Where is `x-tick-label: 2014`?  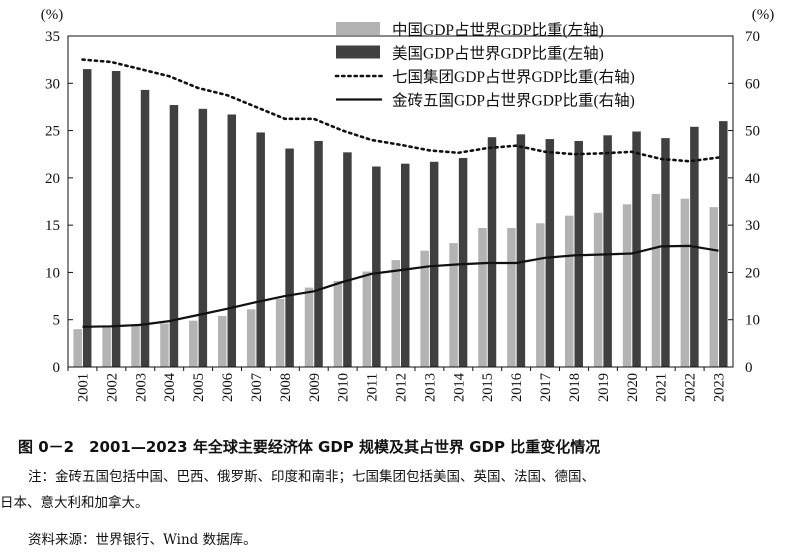 x-tick-label: 2014 is located at coordinates (459, 387).